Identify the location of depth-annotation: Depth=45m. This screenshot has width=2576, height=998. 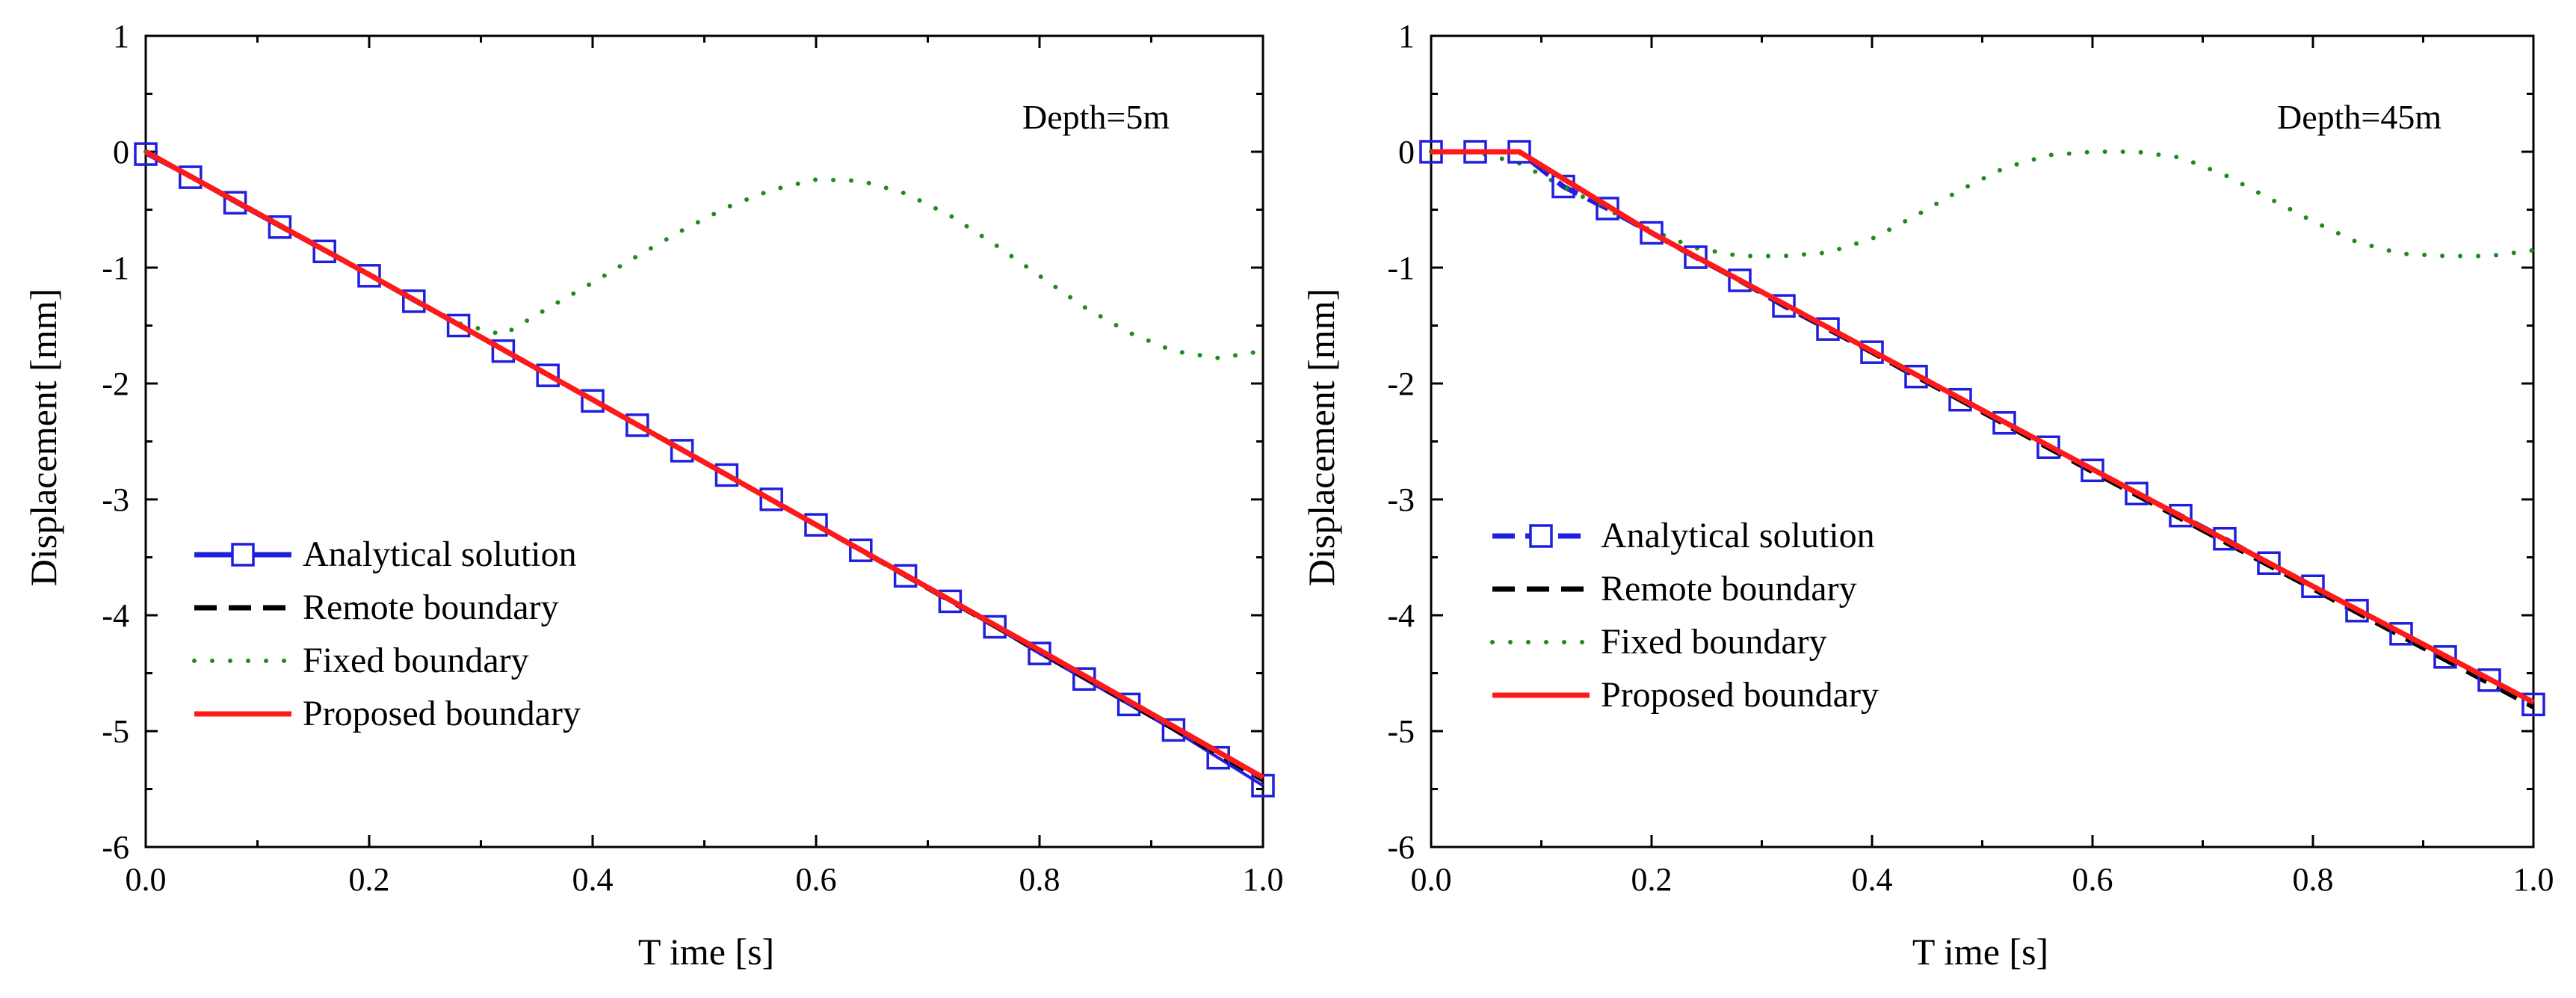
(2359, 117).